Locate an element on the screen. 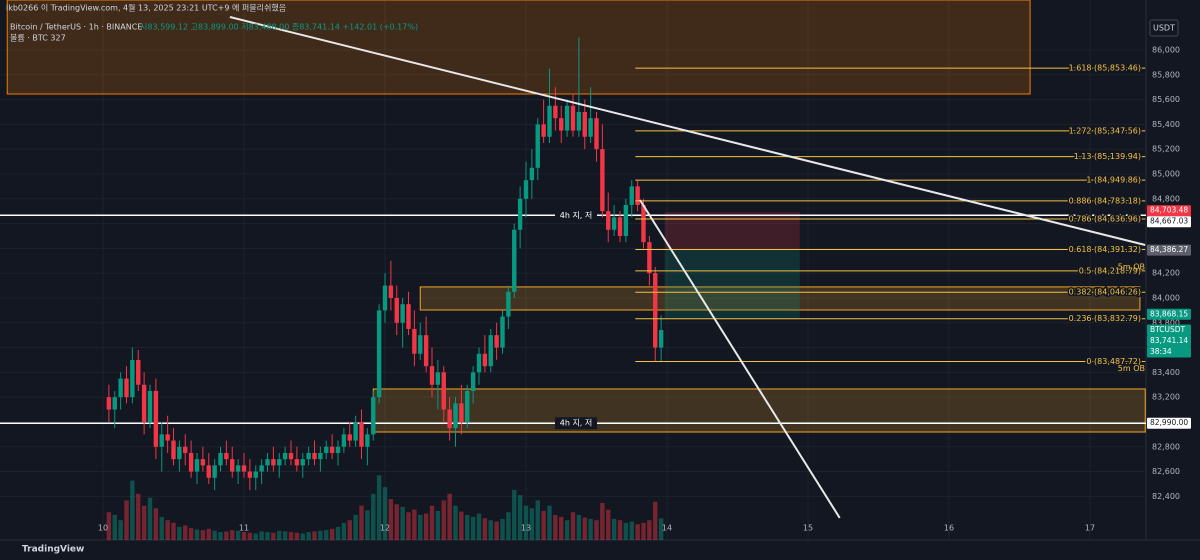 Image resolution: width=1200 pixels, height=560 pixels. y-tick-label: 86,000 is located at coordinates (1166, 49).